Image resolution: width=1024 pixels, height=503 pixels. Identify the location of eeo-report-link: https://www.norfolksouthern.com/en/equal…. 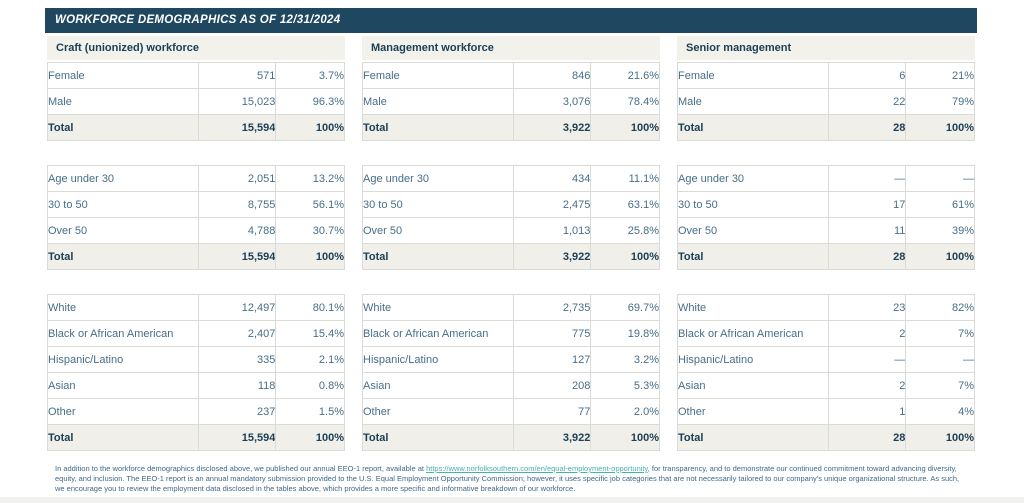
(537, 468).